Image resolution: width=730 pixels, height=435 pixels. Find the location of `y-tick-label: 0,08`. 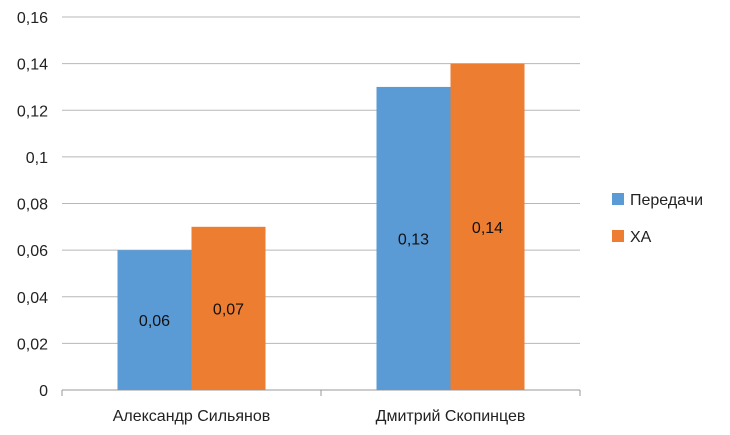

y-tick-label: 0,08 is located at coordinates (32, 205).